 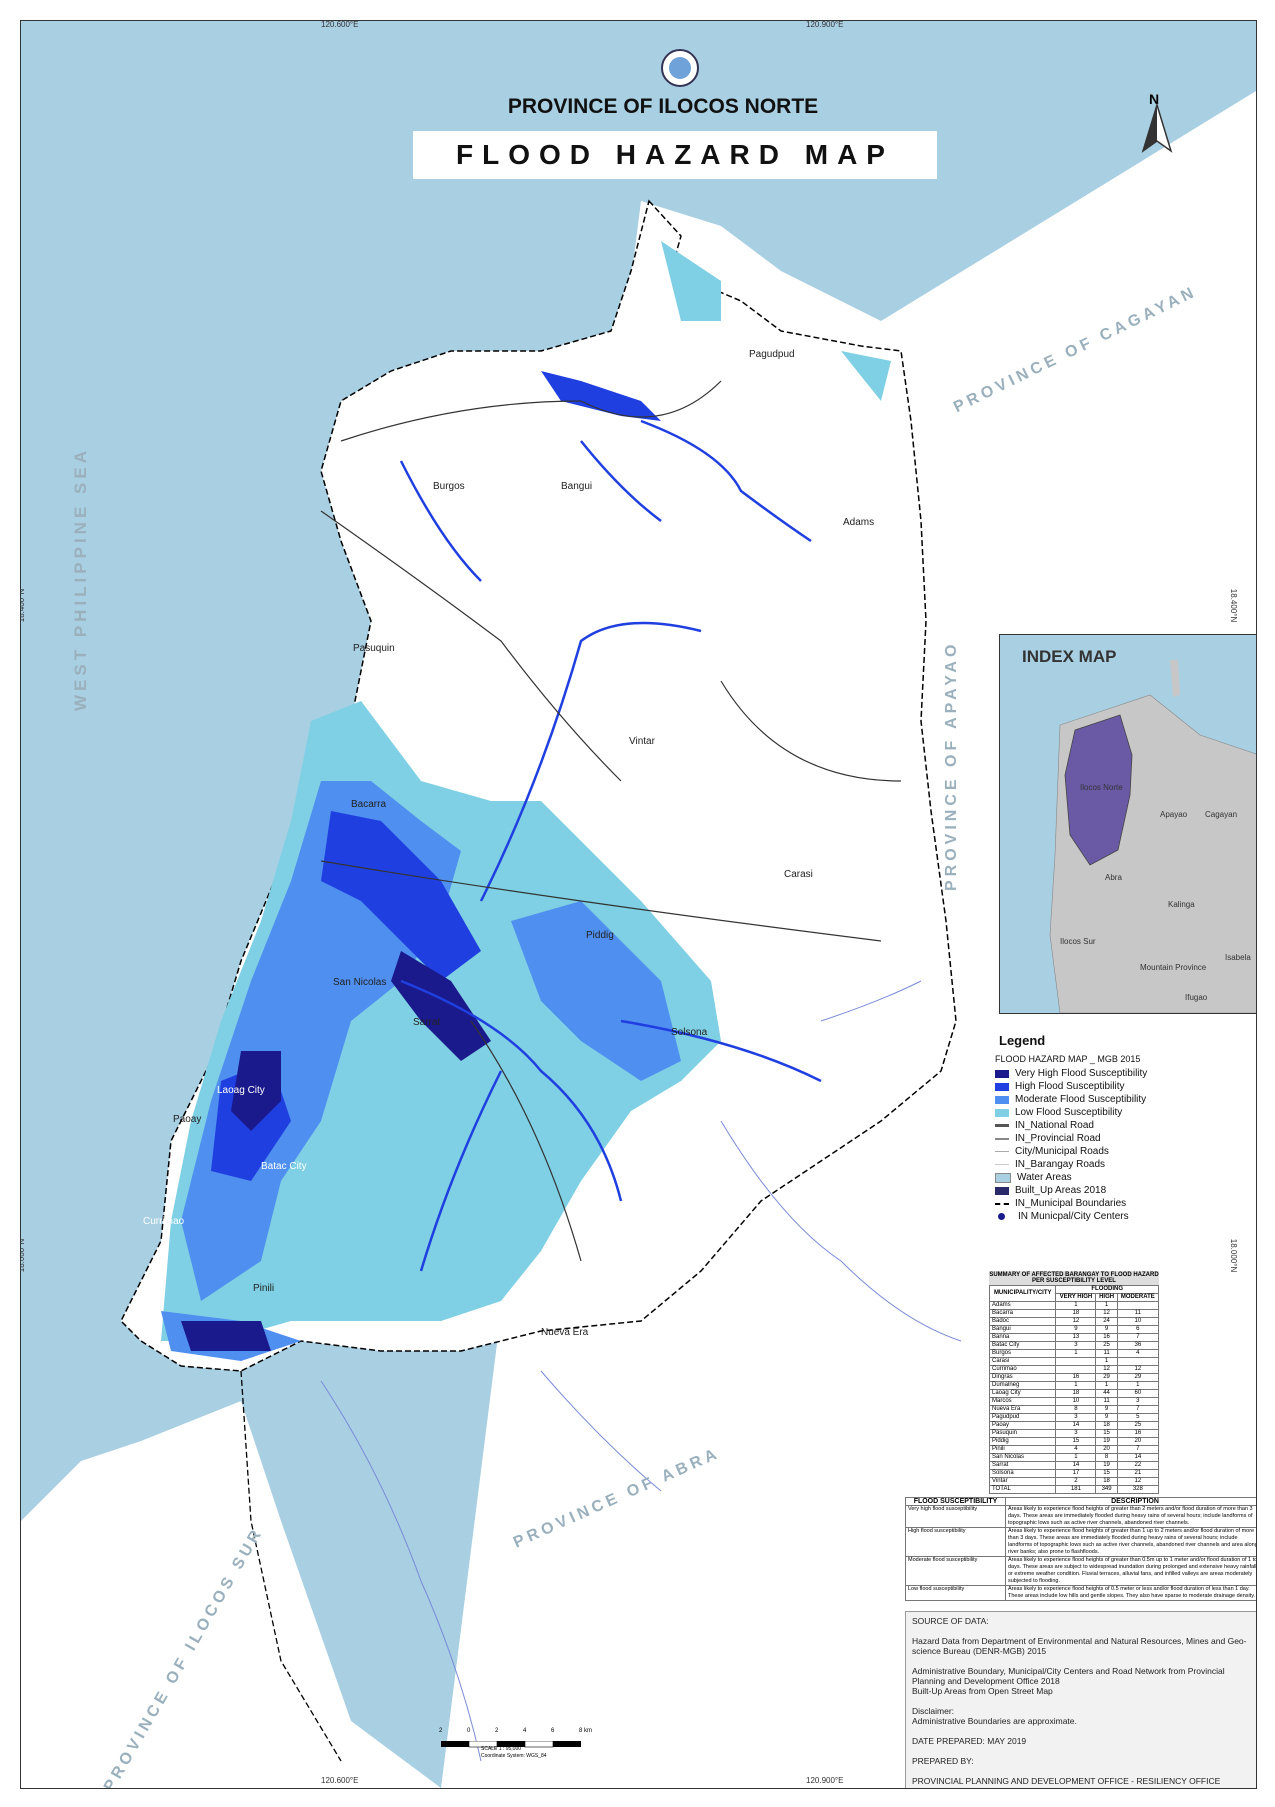 What do you see at coordinates (1022, 1369) in the screenshot?
I see `summary-municipality: Currimao` at bounding box center [1022, 1369].